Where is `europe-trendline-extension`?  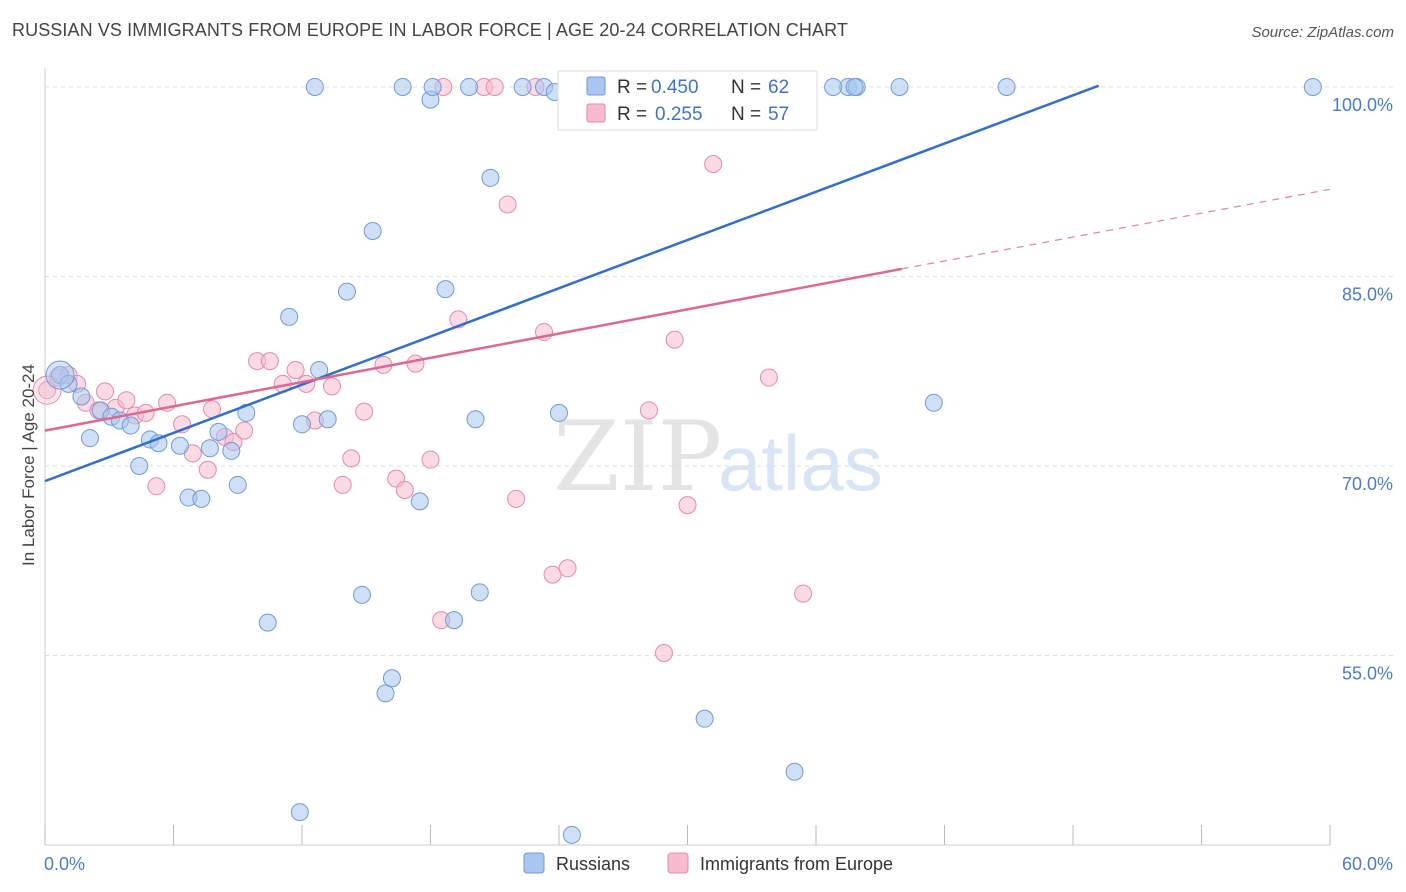
europe-trendline-extension is located at coordinates (1116, 229).